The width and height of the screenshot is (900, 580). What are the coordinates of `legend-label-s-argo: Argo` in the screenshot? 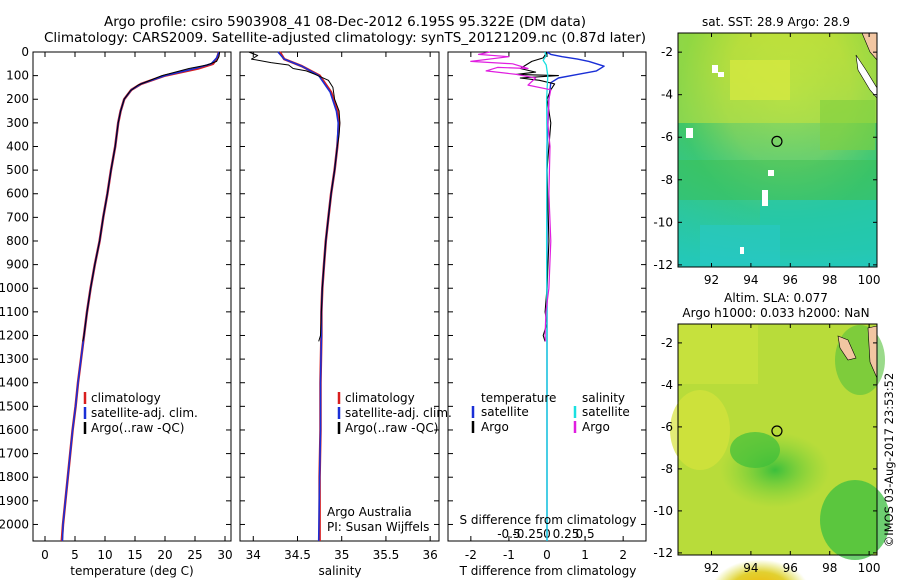 It's located at (596, 427).